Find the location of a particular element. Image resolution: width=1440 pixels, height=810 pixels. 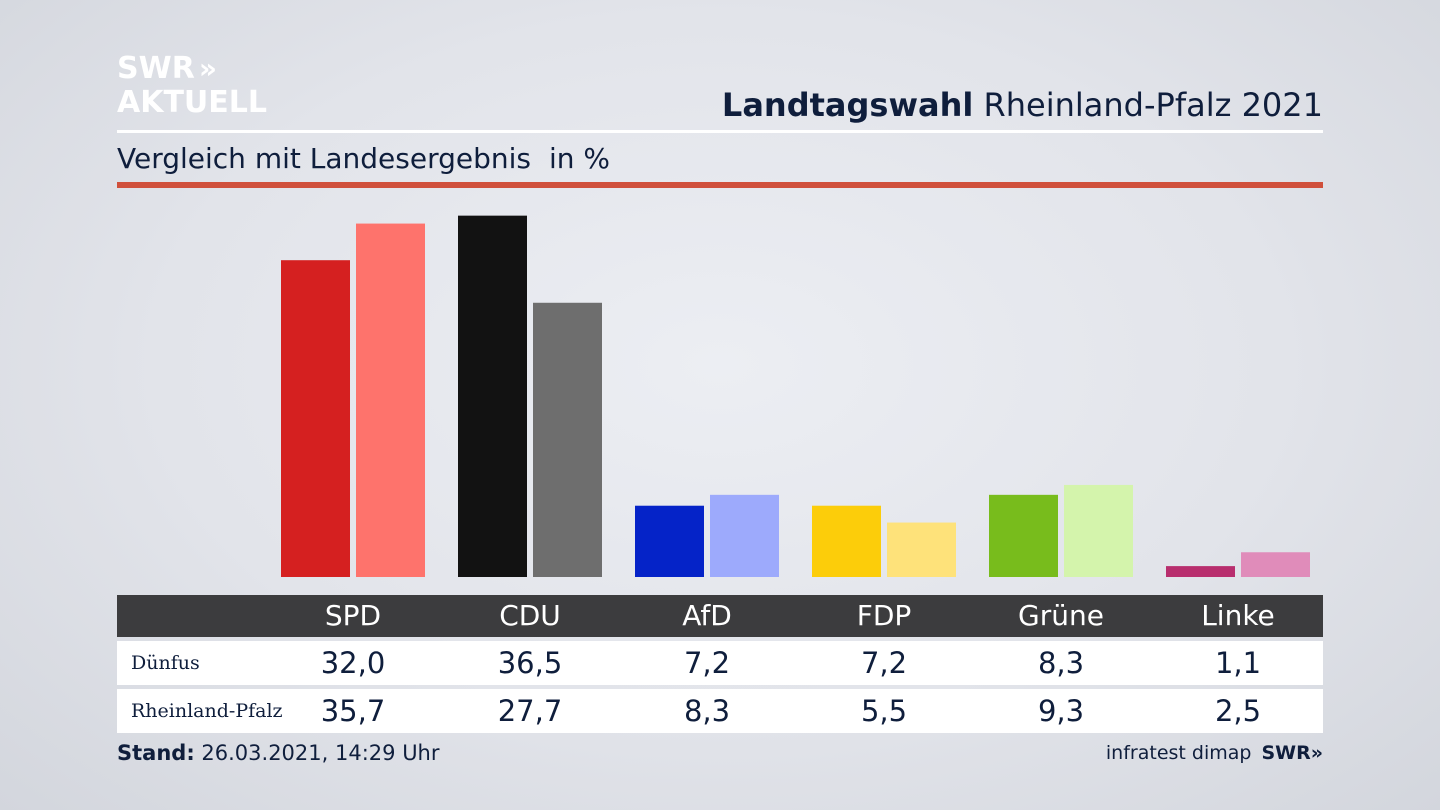

page-title: Landtagswahl Rheinland-Pfalz 2021 is located at coordinates (1022, 105).